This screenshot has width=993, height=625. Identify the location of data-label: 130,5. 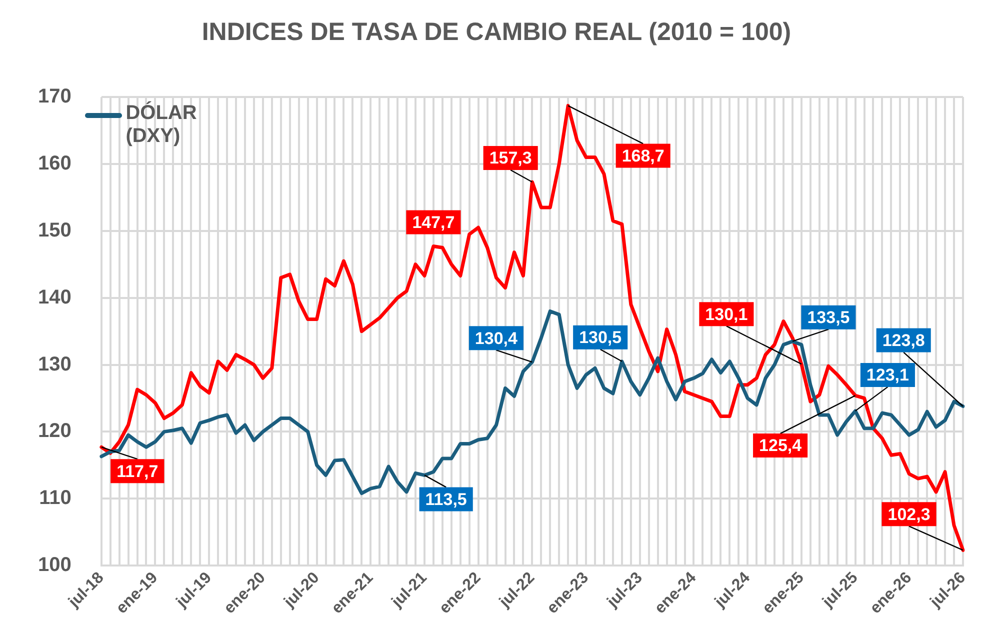
(600, 338).